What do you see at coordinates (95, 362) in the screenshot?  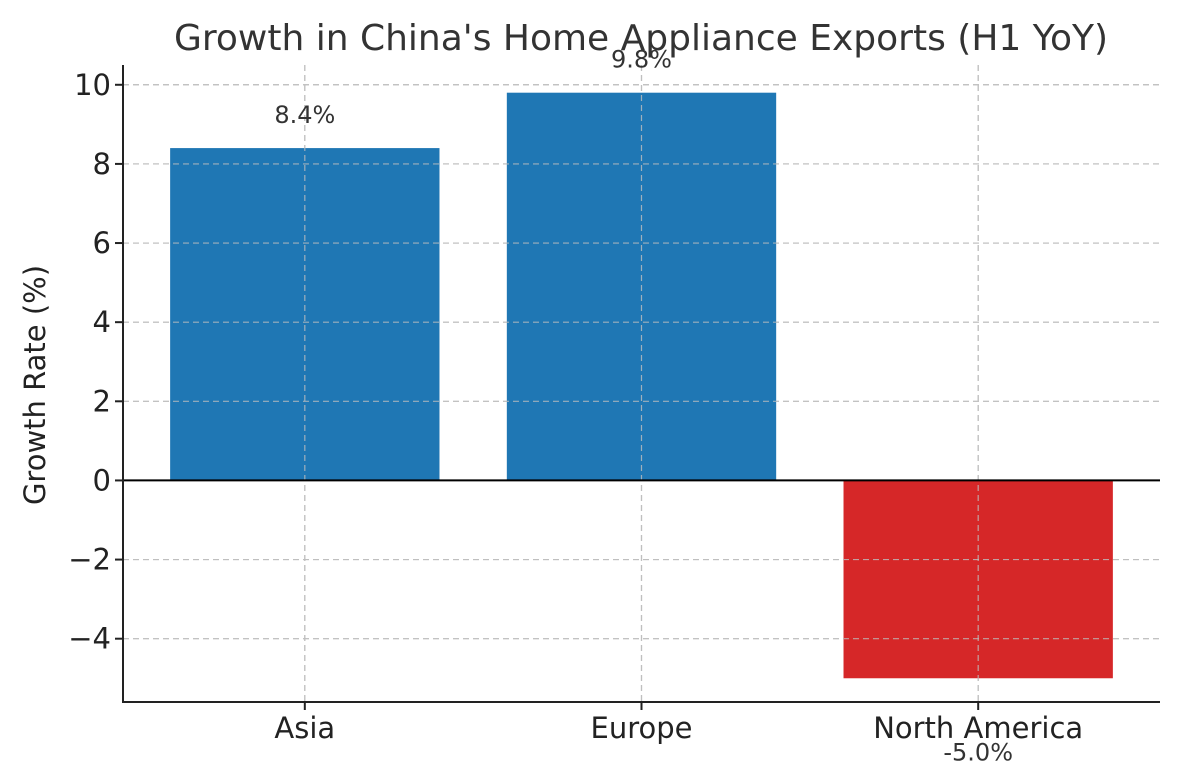 I see `y-ticks: −4 −2 0 2 4 6 8 10` at bounding box center [95, 362].